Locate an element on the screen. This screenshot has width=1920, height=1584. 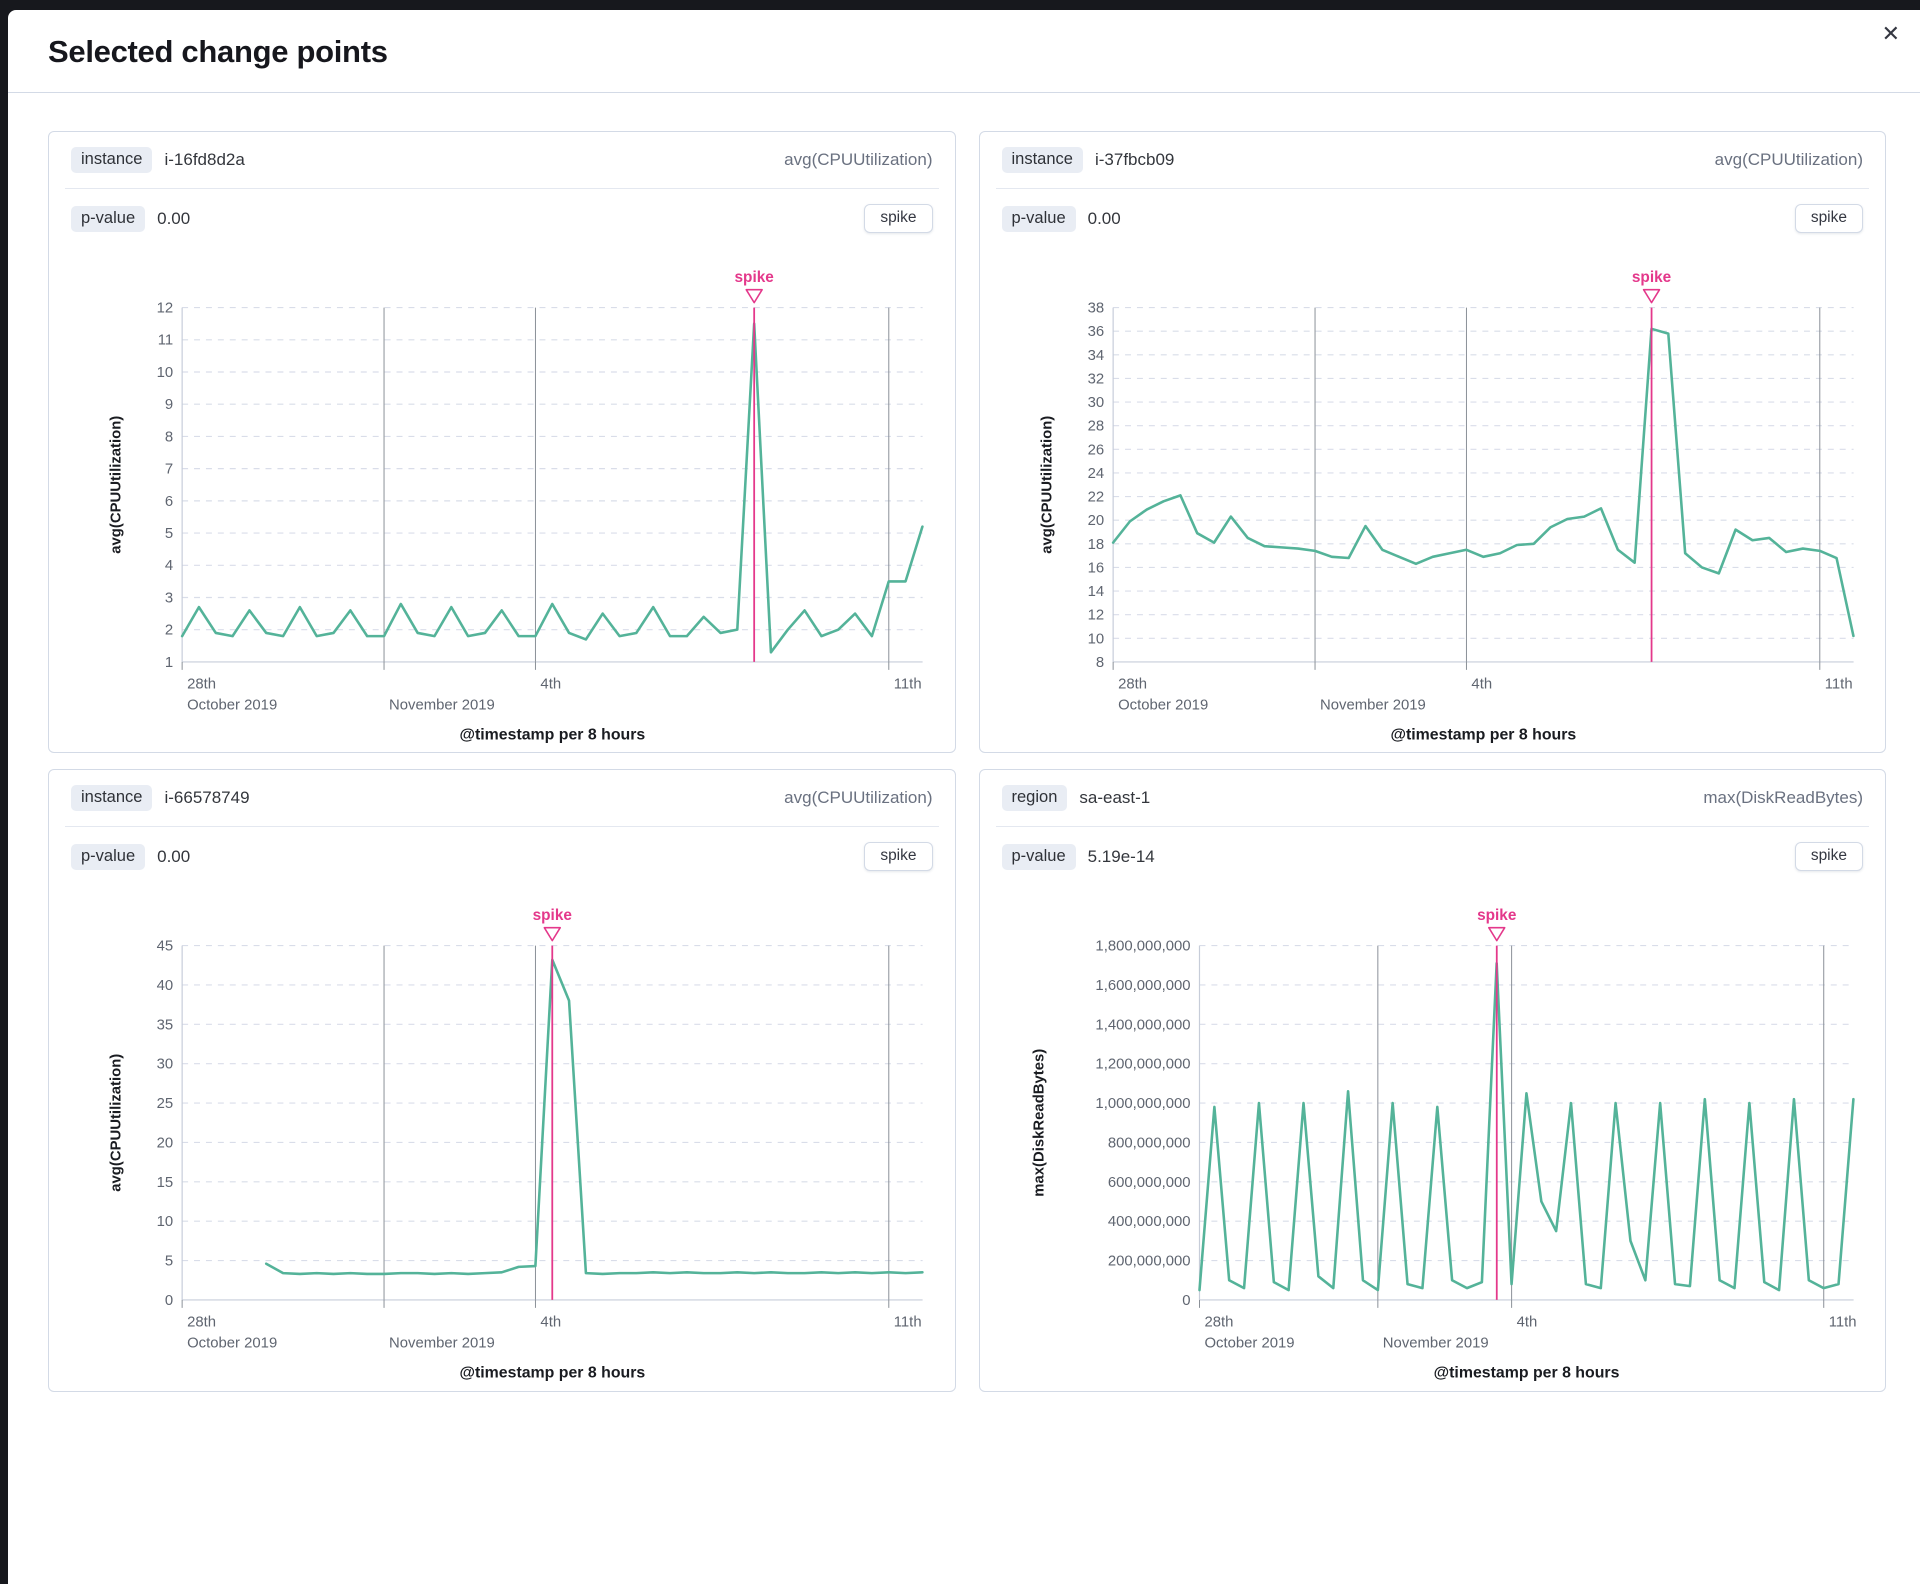
svg-text: 1,200,000,000 is located at coordinates (1142, 1065).